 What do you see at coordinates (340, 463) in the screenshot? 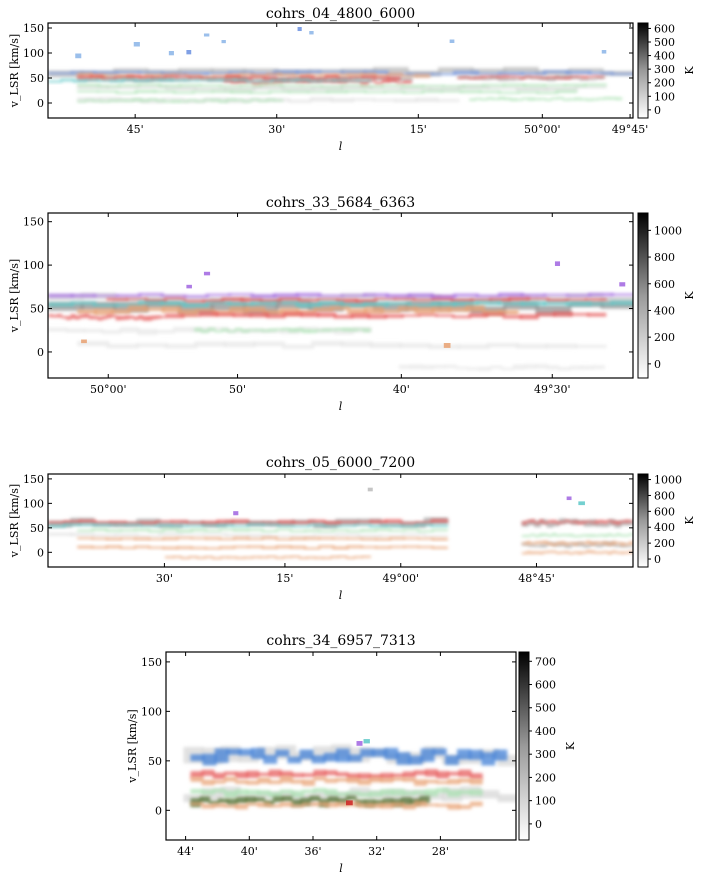
I see `panel-title: cohrs_05_6000_7200` at bounding box center [340, 463].